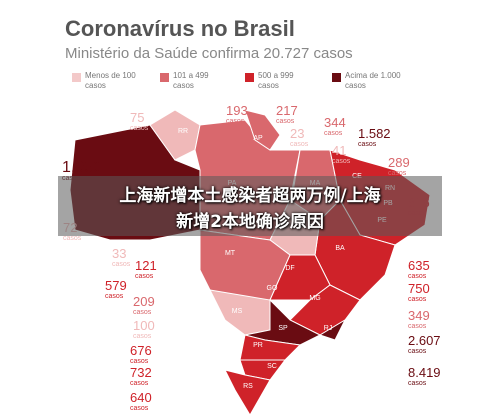 The height and width of the screenshot is (420, 500). What do you see at coordinates (339, 150) in the screenshot?
I see `case-count: 41` at bounding box center [339, 150].